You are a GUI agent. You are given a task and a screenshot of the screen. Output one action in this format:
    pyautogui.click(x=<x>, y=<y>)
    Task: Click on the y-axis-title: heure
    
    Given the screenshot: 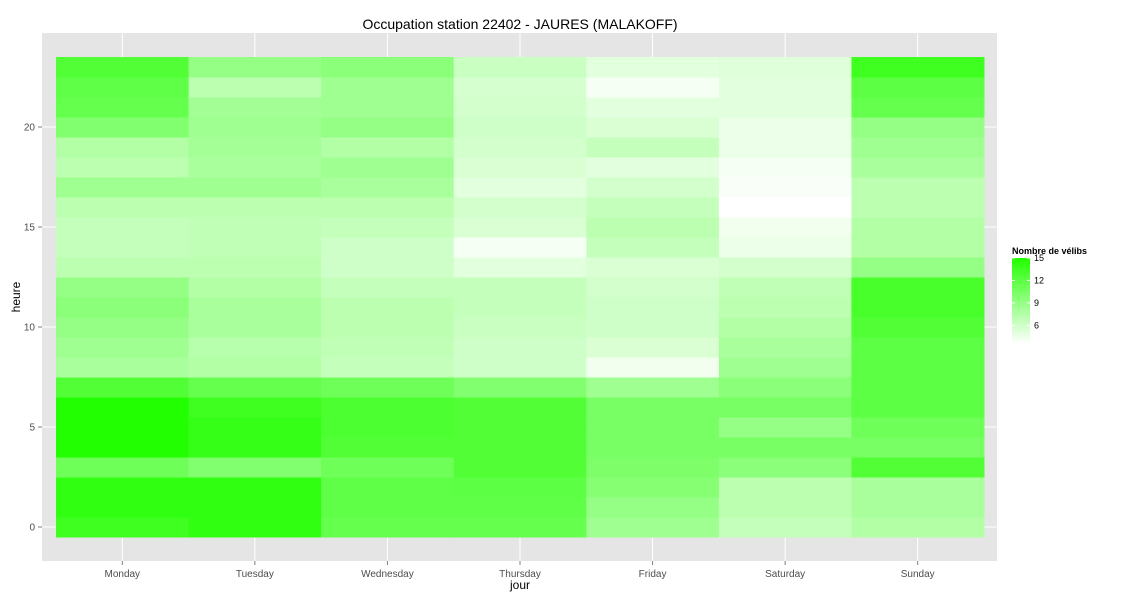 What is the action you would take?
    pyautogui.click(x=16, y=296)
    